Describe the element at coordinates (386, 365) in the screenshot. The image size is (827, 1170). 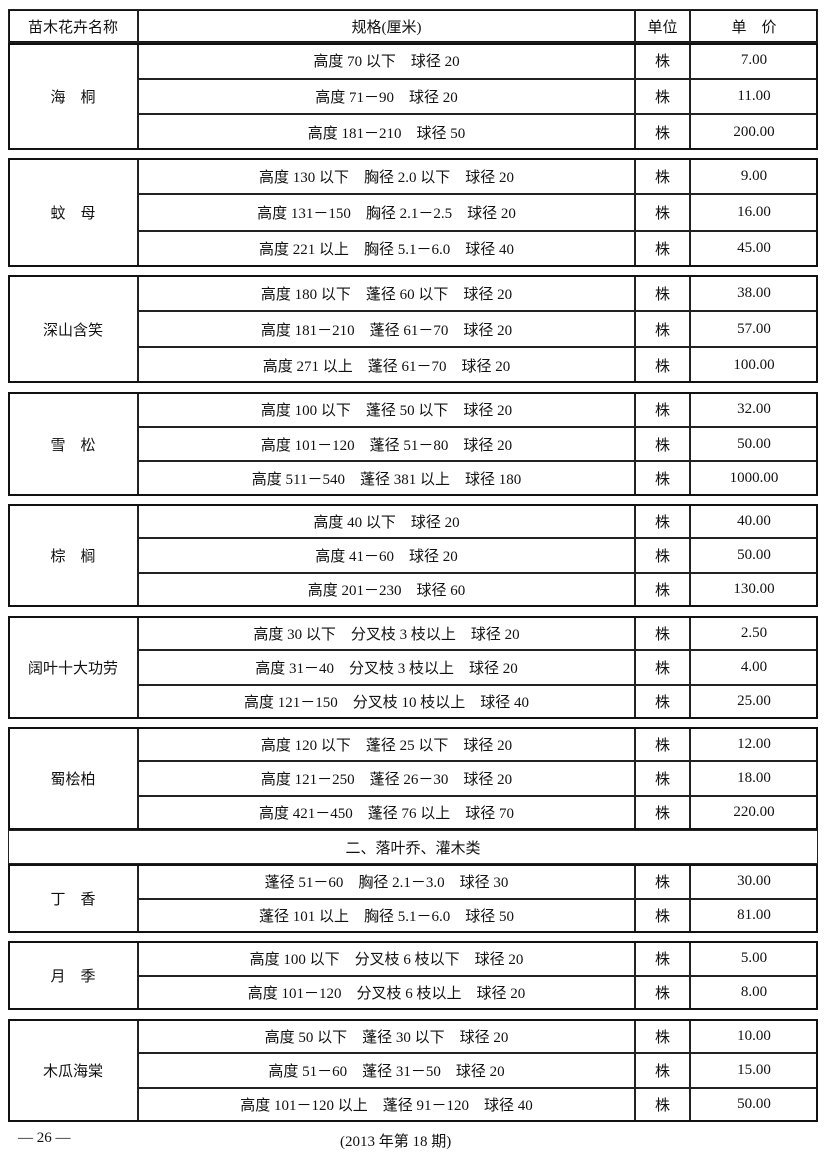
I see `spec: 高度 271 以上 蓬径 61－70 球径 20` at that location.